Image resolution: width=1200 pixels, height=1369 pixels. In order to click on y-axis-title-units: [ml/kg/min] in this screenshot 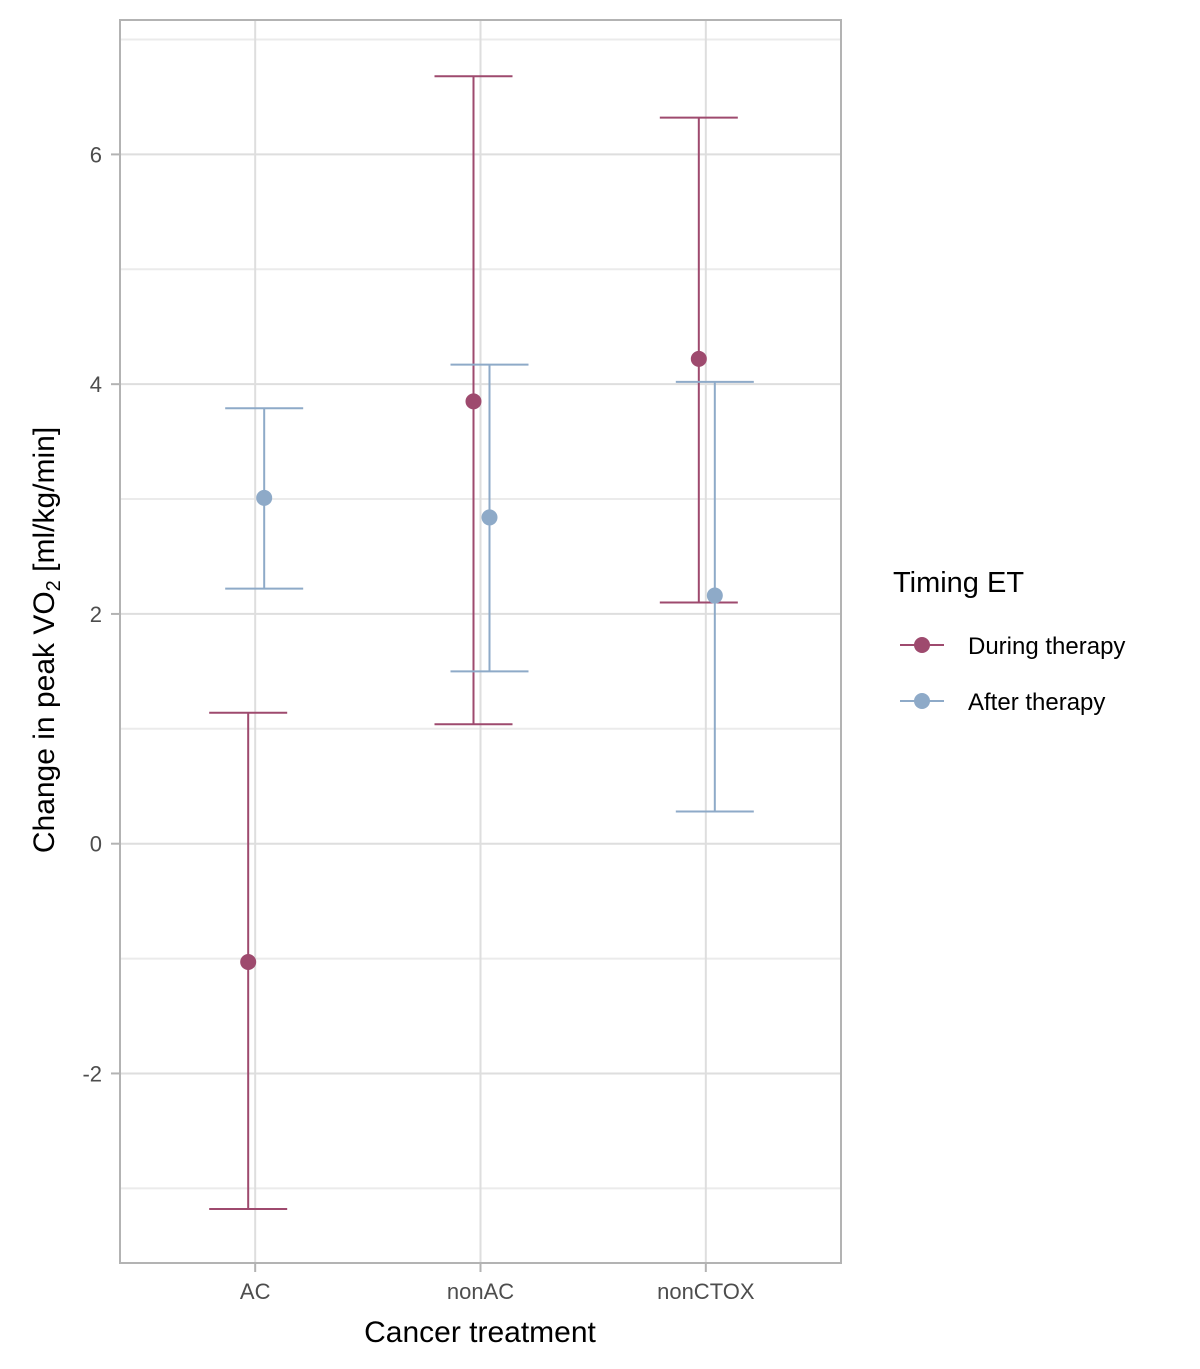, I will do `click(44, 503)`.